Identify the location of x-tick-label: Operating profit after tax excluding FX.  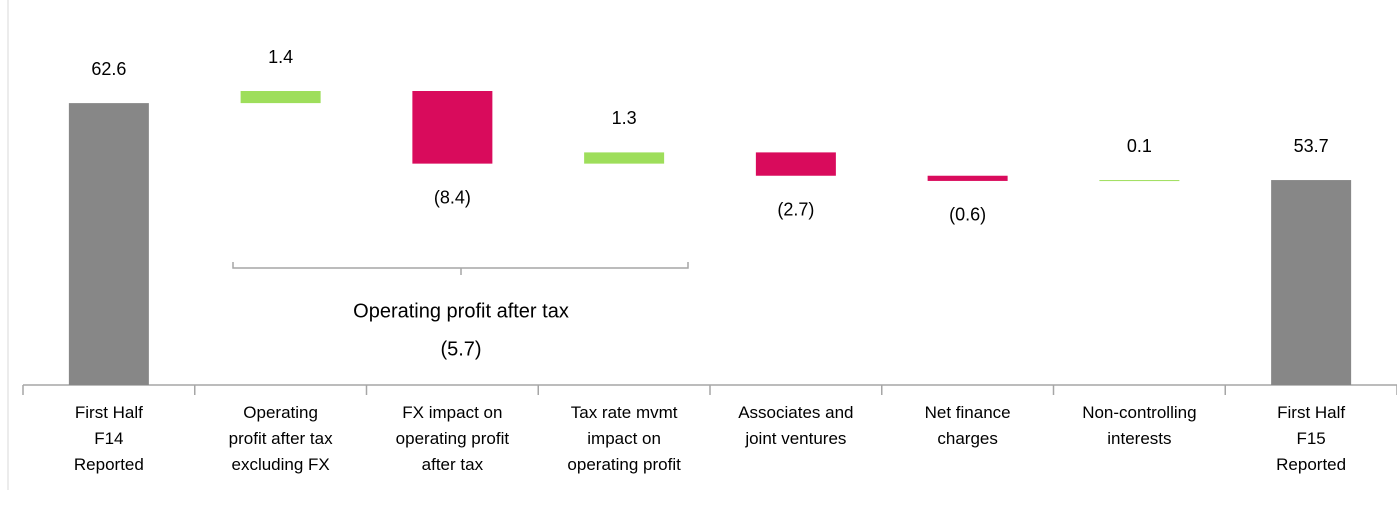
(281, 438).